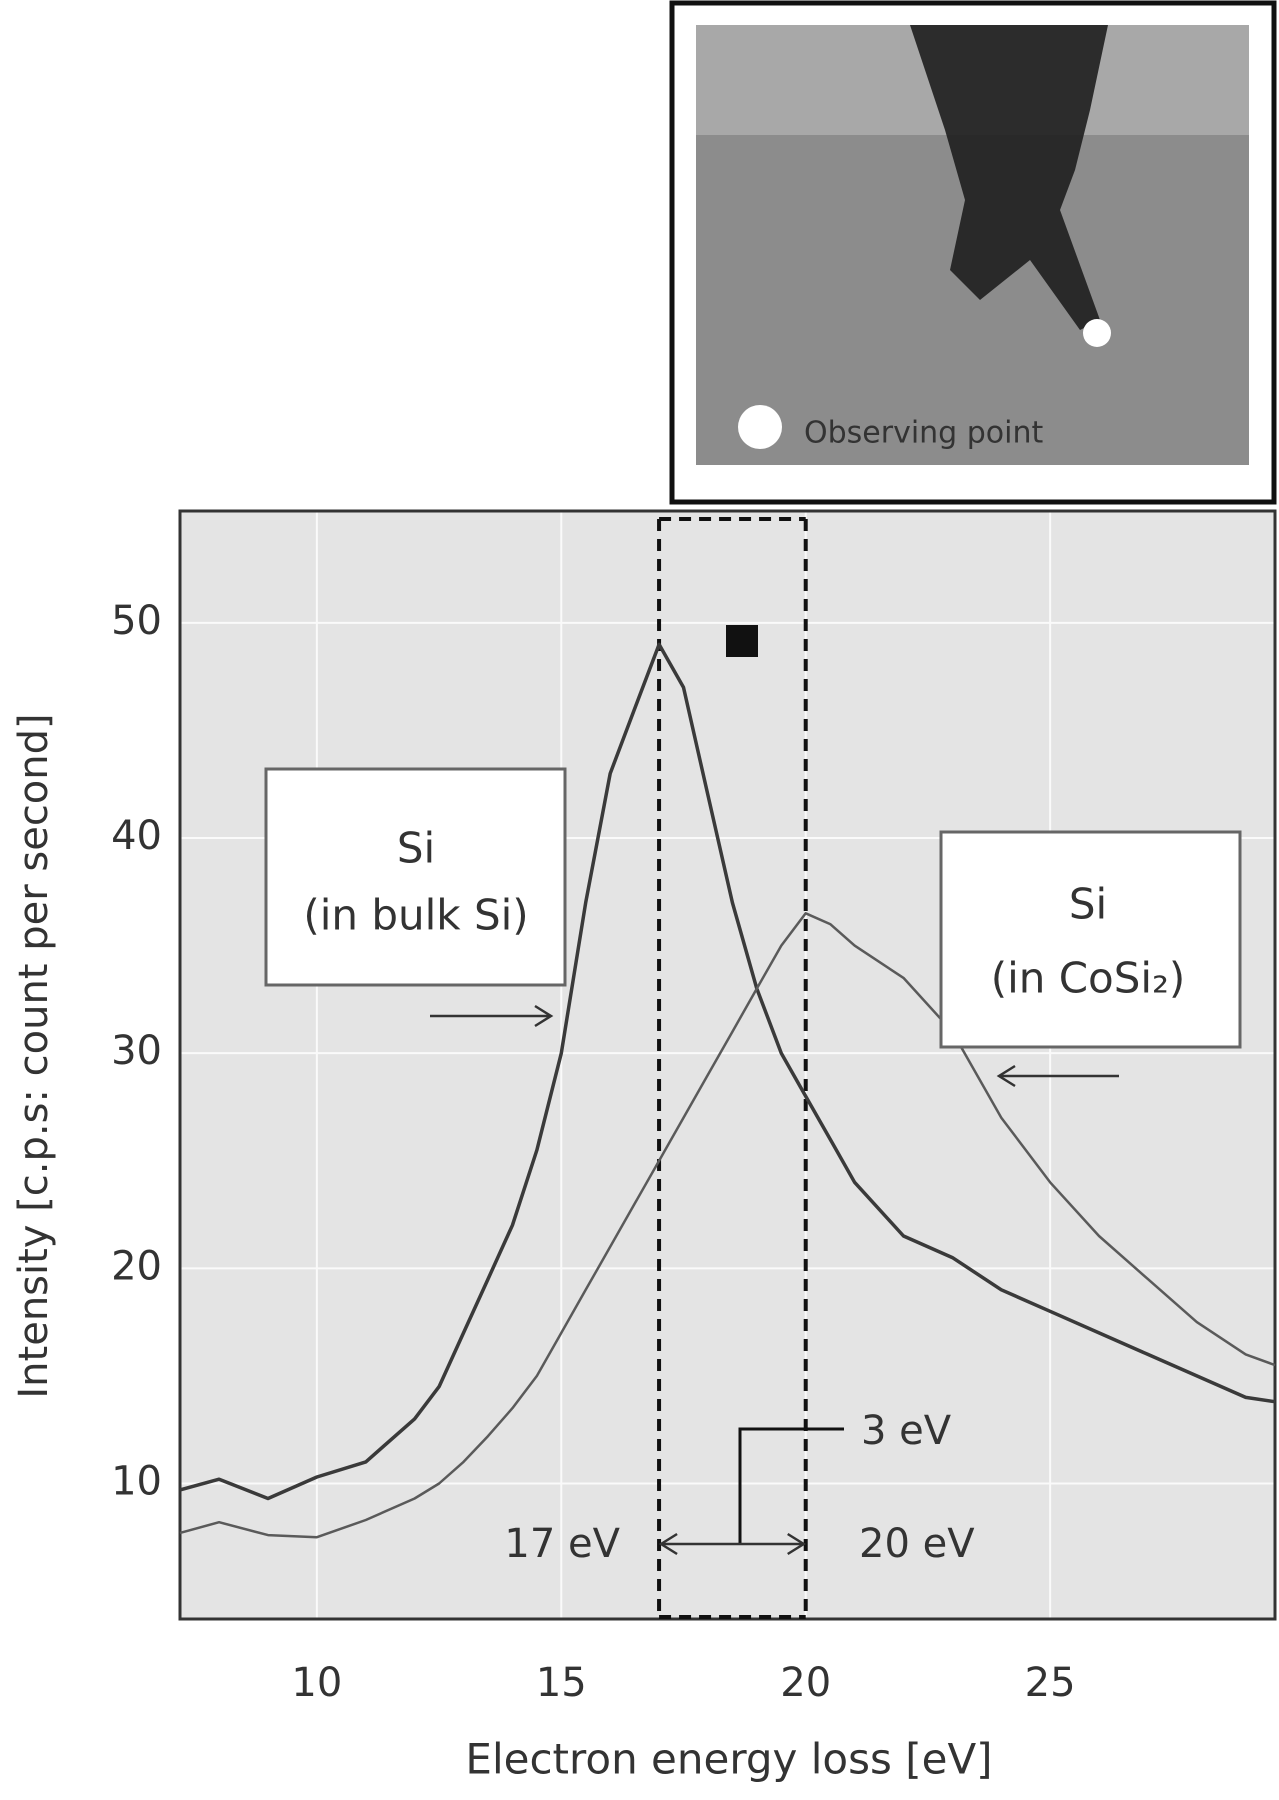  What do you see at coordinates (136, 1266) in the screenshot?
I see `y-tick-label: 20` at bounding box center [136, 1266].